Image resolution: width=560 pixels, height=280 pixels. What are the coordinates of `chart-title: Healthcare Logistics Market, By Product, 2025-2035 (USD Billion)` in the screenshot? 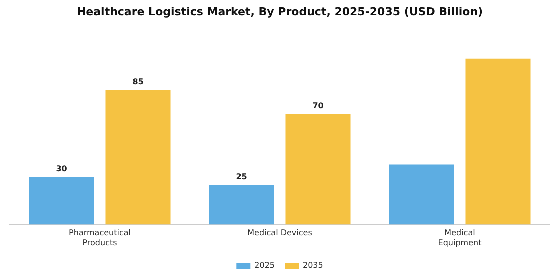 It's located at (280, 11).